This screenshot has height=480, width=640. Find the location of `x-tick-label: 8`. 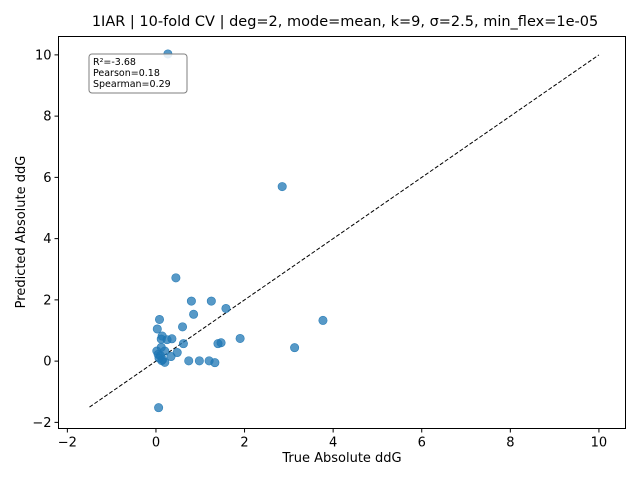

x-tick-label: 8 is located at coordinates (510, 443).